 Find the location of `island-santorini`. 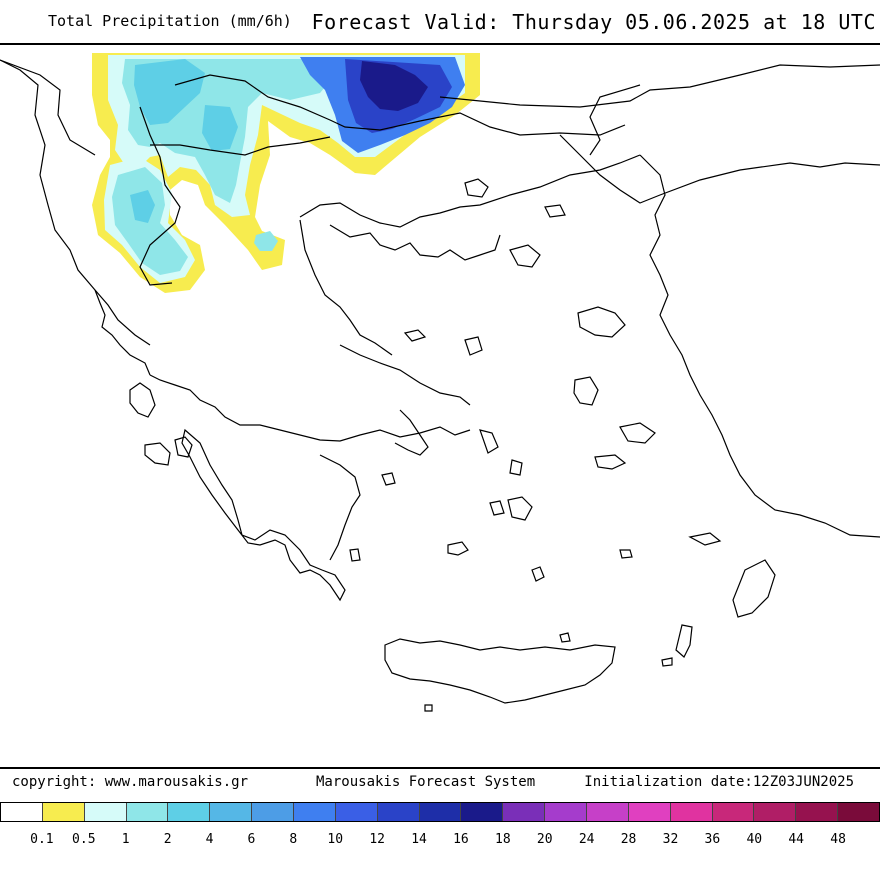

island-santorini is located at coordinates (538, 574).